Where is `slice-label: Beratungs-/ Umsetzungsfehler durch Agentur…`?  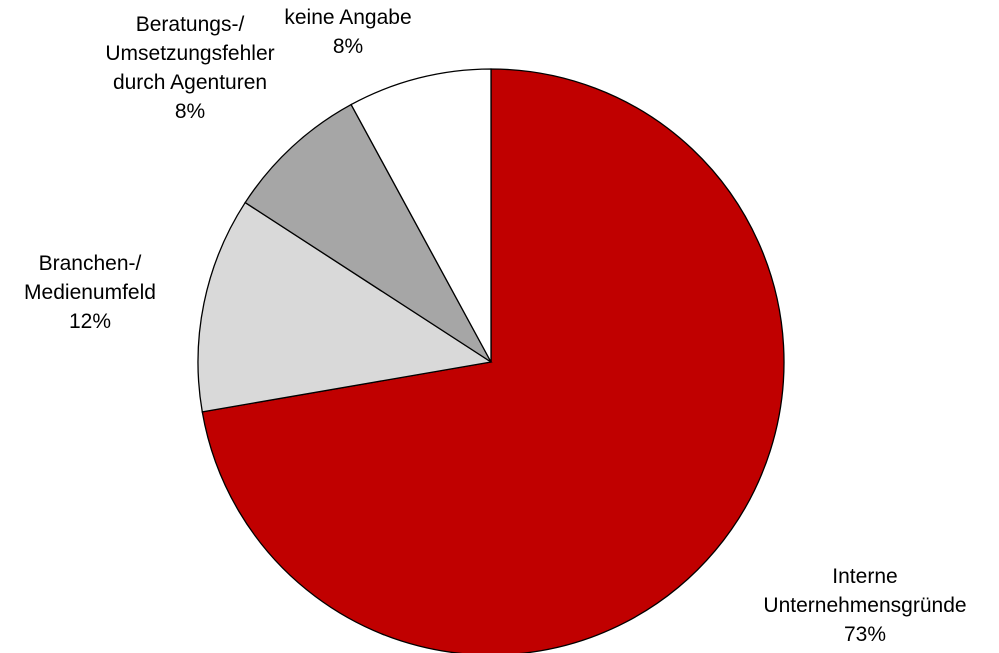
slice-label: Beratungs-/ Umsetzungsfehler durch Agentur… is located at coordinates (189, 68).